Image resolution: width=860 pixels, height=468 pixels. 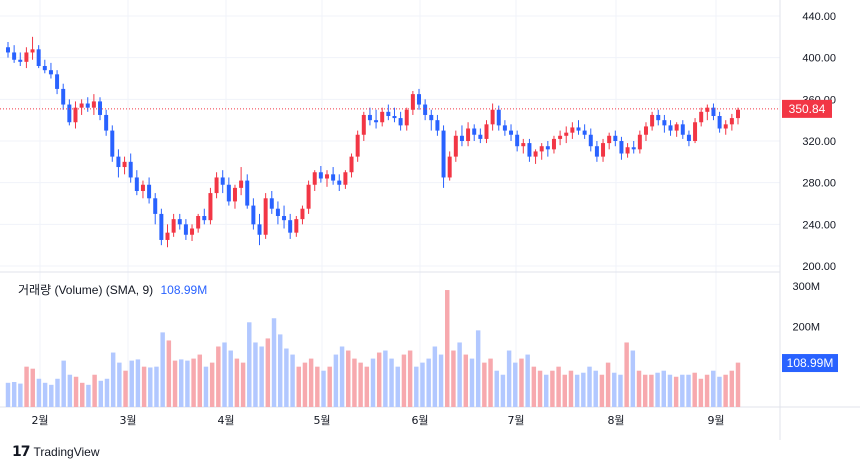 What do you see at coordinates (819, 142) in the screenshot?
I see `price-tick-label: 320.00` at bounding box center [819, 142].